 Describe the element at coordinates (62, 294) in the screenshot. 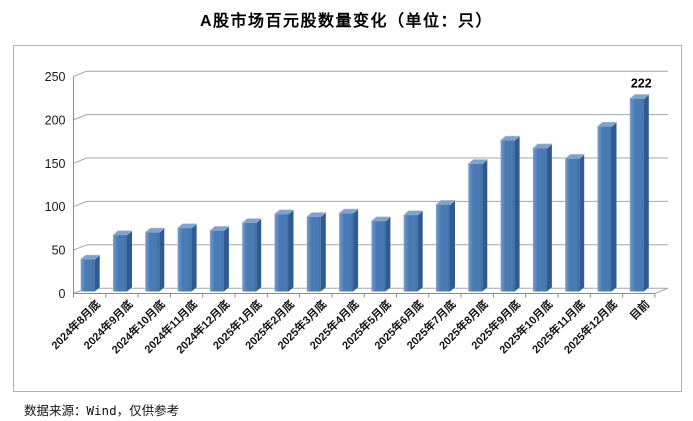

I see `y-tick-label: 0` at that location.